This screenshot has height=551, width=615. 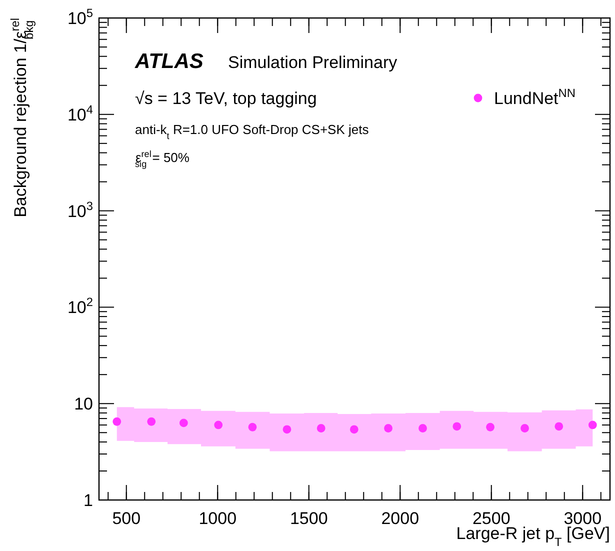 I want to click on annotation: anti-k$_{t}$ R=1.0 UFO Soft-Drop CS+SK jets, so click(x=252, y=131).